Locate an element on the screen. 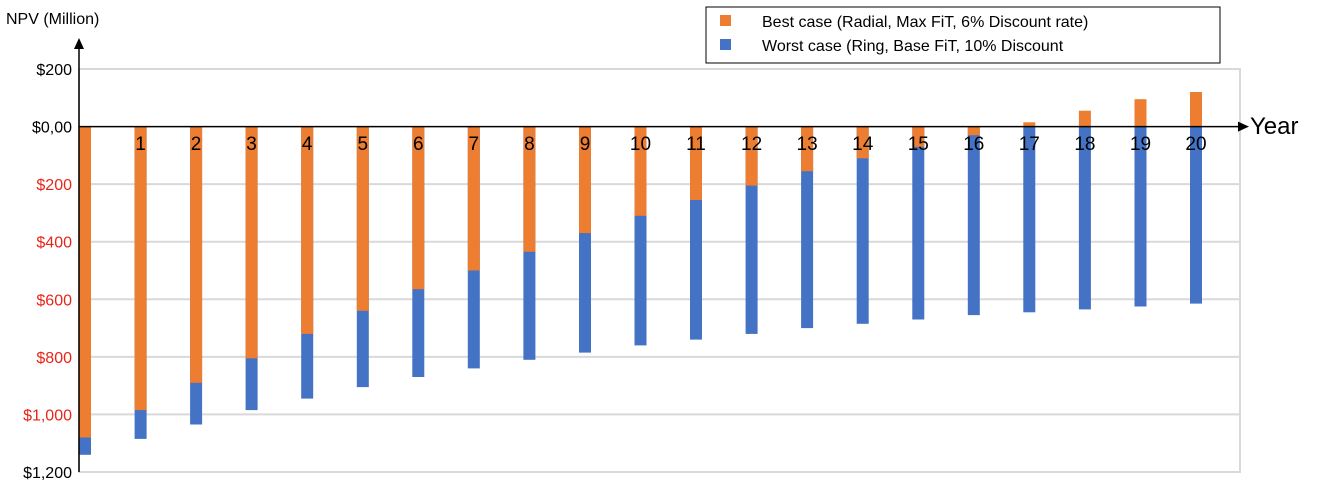  x-tick-label: 11 is located at coordinates (696, 144).